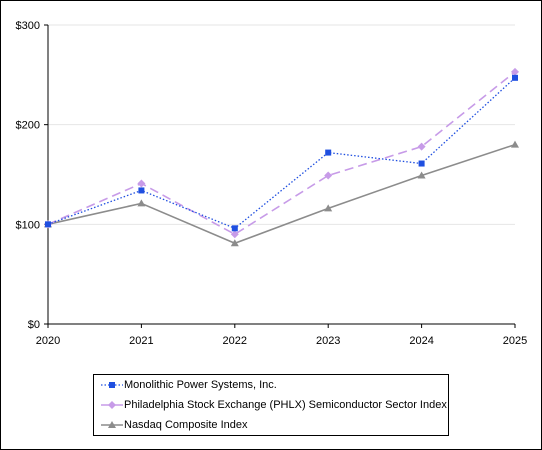 The height and width of the screenshot is (450, 542). Describe the element at coordinates (48, 341) in the screenshot. I see `x-tick-label: 2020` at that location.